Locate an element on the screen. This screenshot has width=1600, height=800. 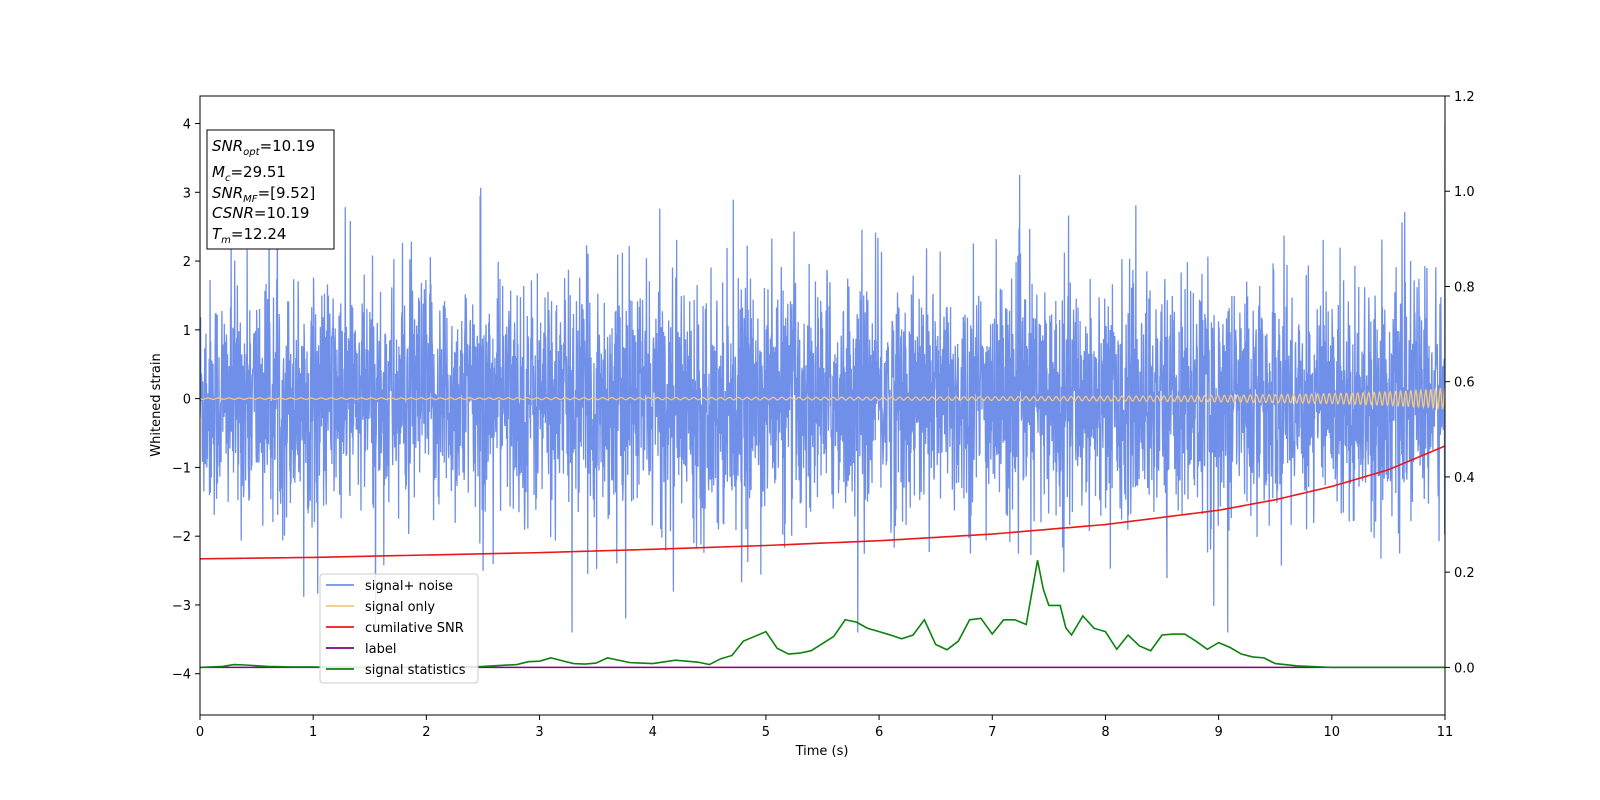
x-tick-label: 7 is located at coordinates (992, 732).